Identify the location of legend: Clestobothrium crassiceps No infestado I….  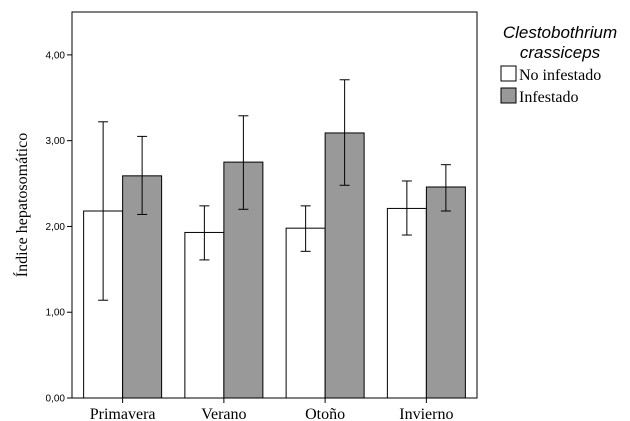
(558, 64).